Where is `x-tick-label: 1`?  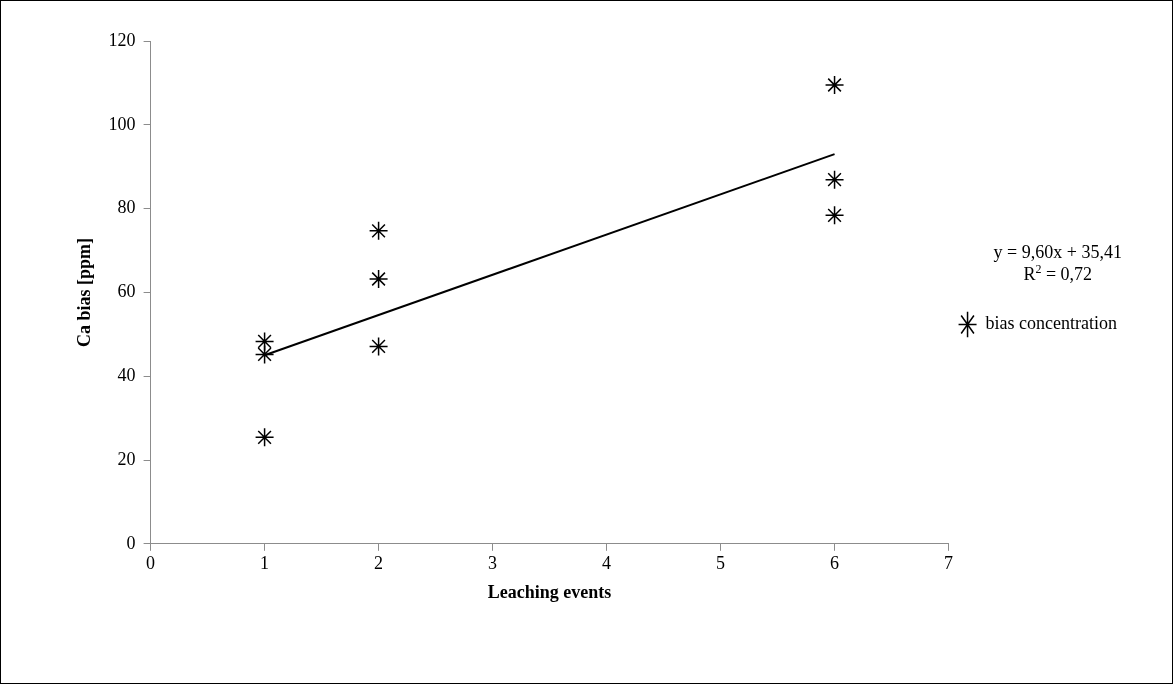 x-tick-label: 1 is located at coordinates (265, 563).